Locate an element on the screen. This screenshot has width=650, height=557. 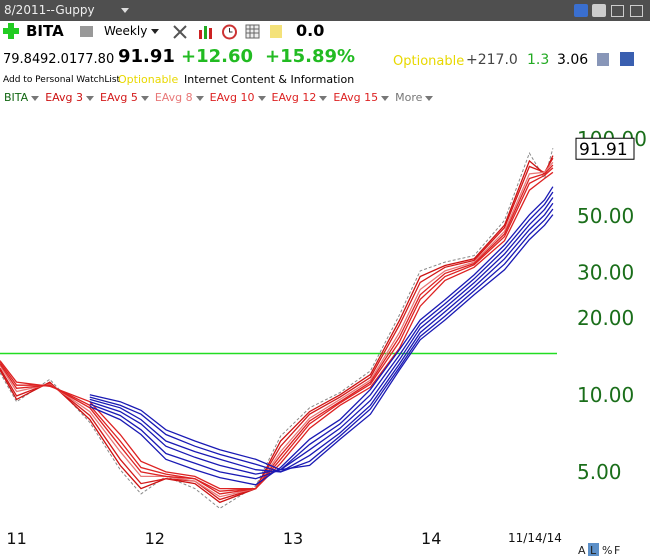
button-bg is located at coordinates (593, 549).